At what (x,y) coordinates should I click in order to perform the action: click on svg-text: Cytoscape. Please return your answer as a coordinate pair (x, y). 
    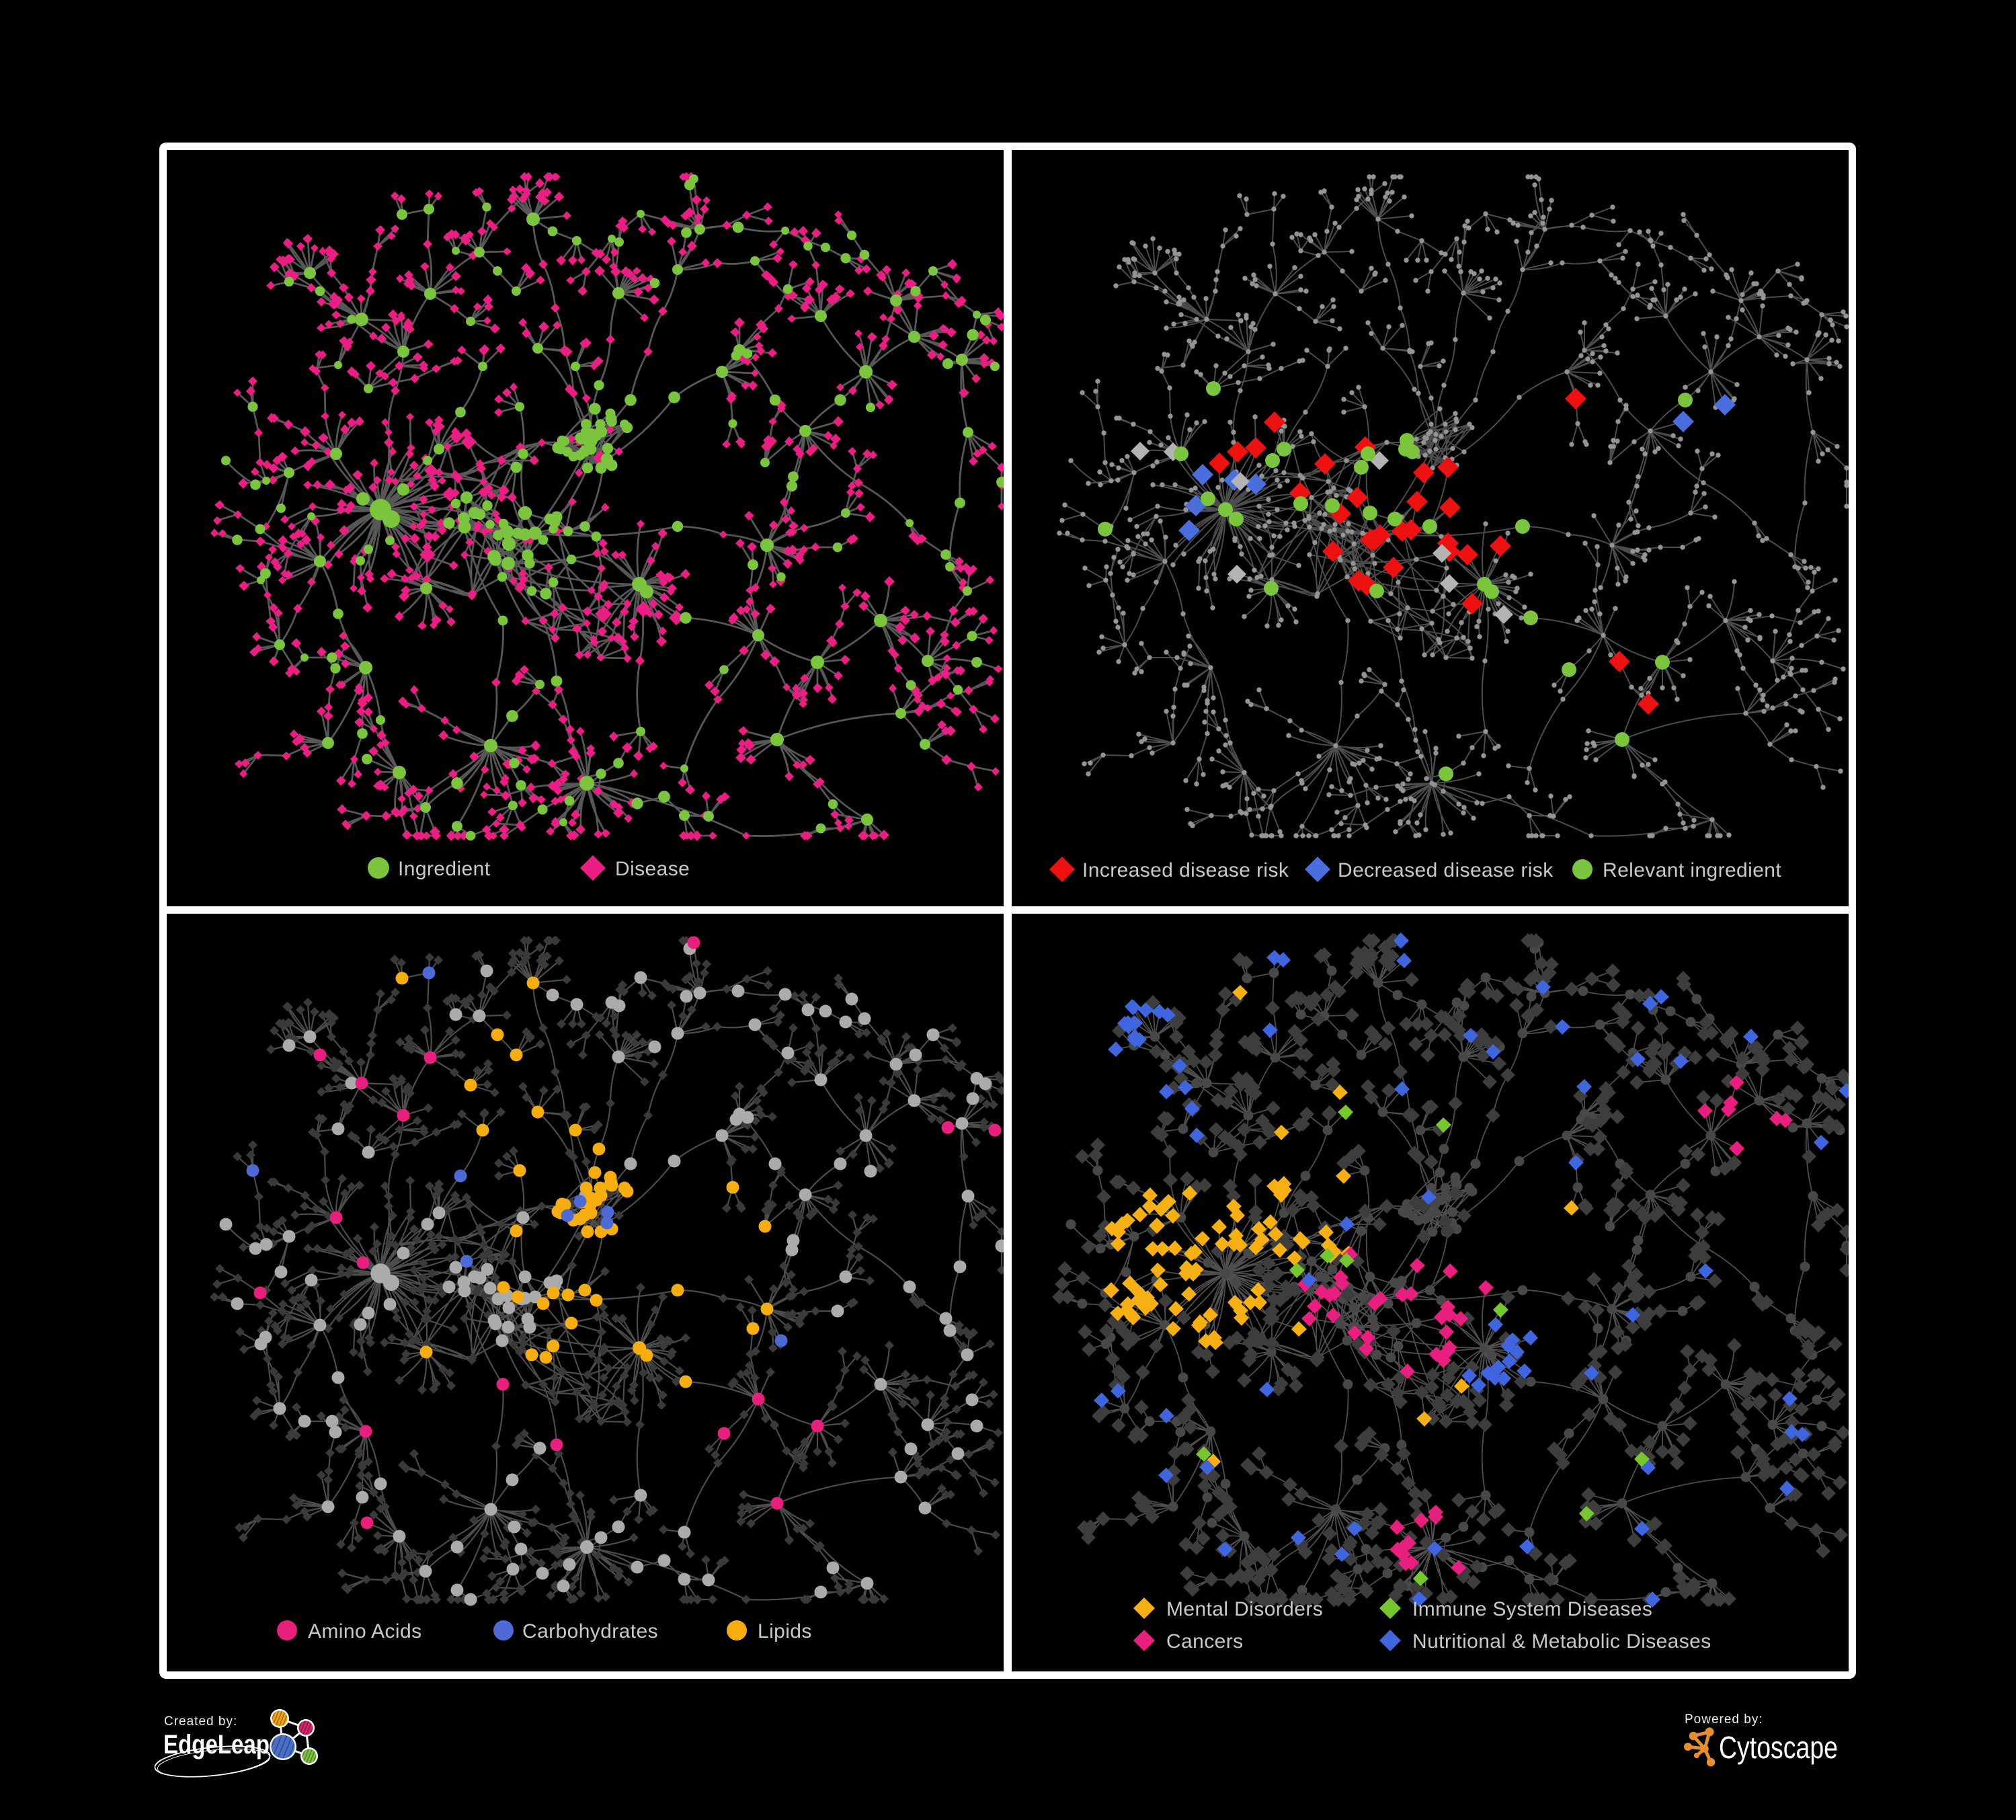
    Looking at the image, I should click on (1778, 1747).